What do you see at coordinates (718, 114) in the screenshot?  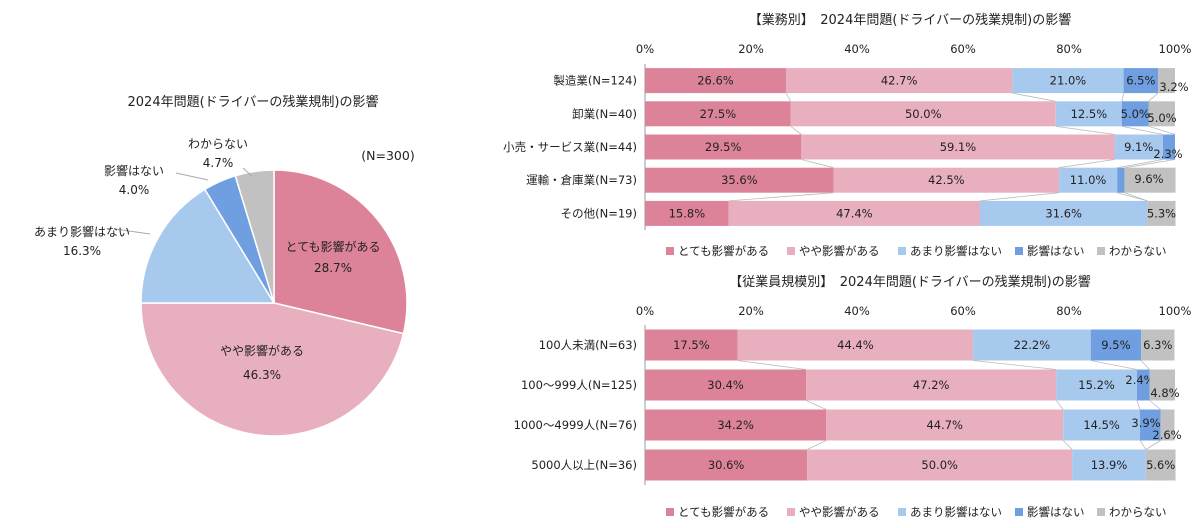 I see `data-label: 27.5%` at bounding box center [718, 114].